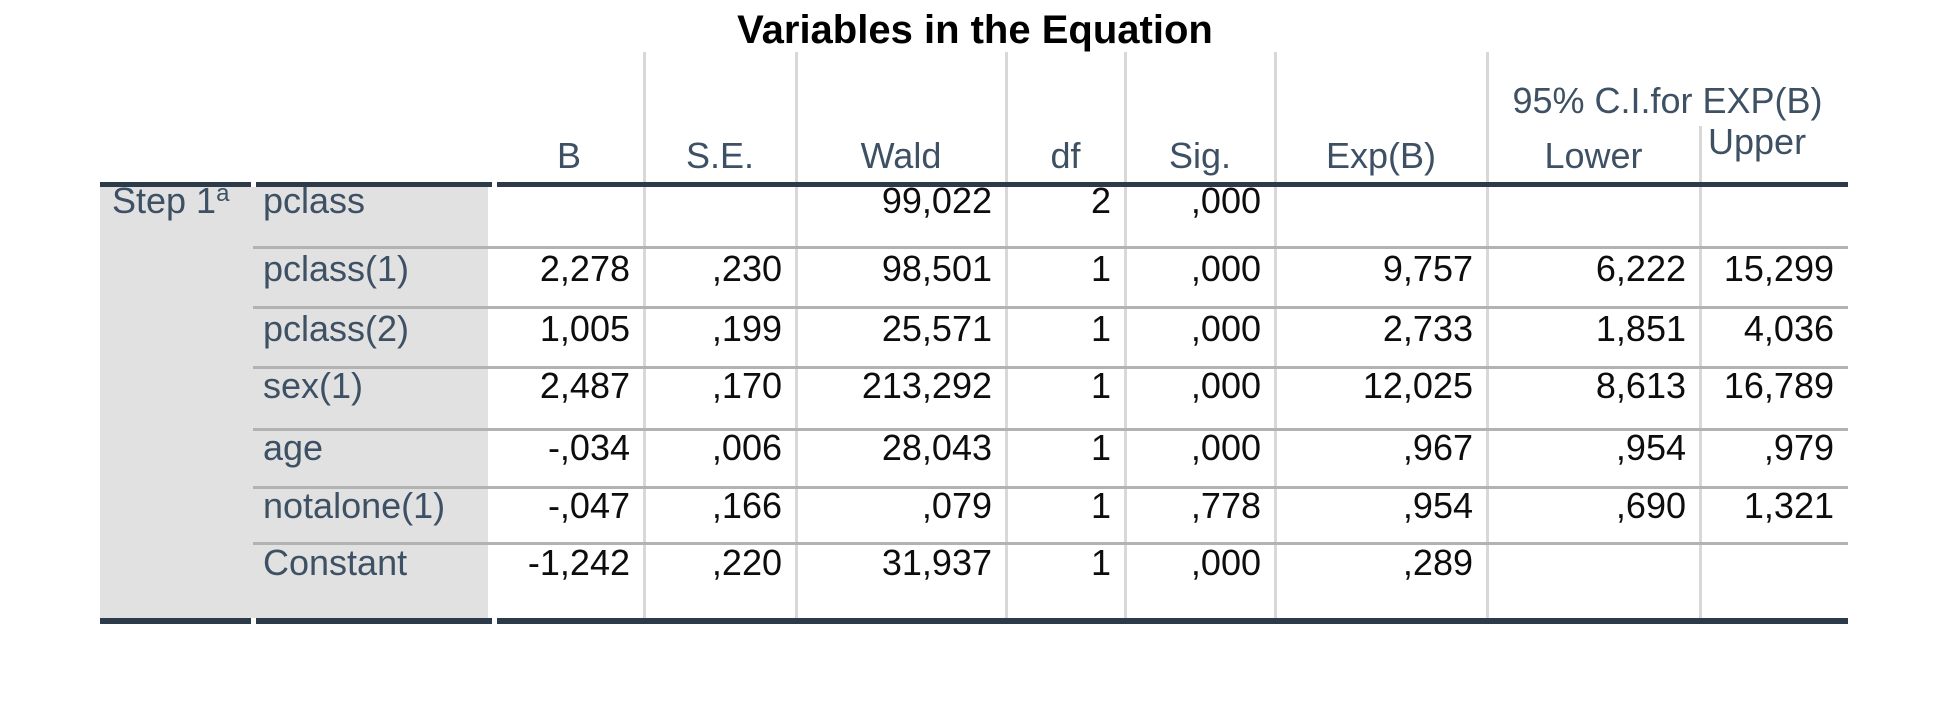 This screenshot has height=720, width=1950. Describe the element at coordinates (1667, 100) in the screenshot. I see `ci-group-header: 95% C.I.for EXP(B)` at that location.